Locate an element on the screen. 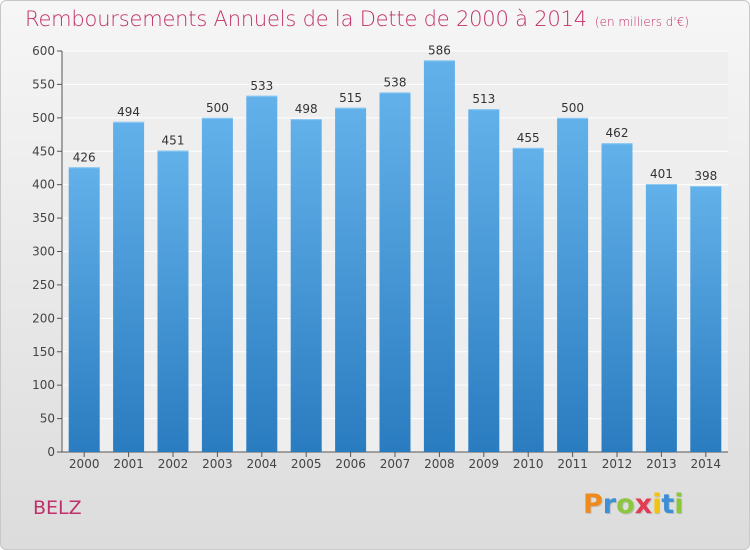 Image resolution: width=750 pixels, height=550 pixels. x-tick-label: 2014 is located at coordinates (706, 464).